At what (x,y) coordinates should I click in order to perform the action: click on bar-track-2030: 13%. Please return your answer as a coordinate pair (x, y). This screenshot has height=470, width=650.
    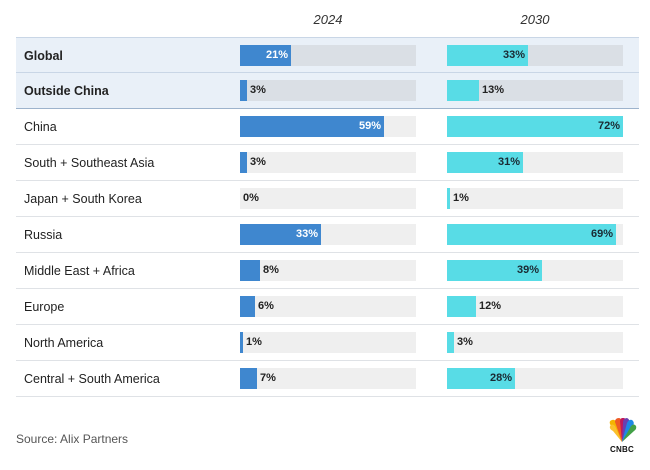
    Looking at the image, I should click on (535, 90).